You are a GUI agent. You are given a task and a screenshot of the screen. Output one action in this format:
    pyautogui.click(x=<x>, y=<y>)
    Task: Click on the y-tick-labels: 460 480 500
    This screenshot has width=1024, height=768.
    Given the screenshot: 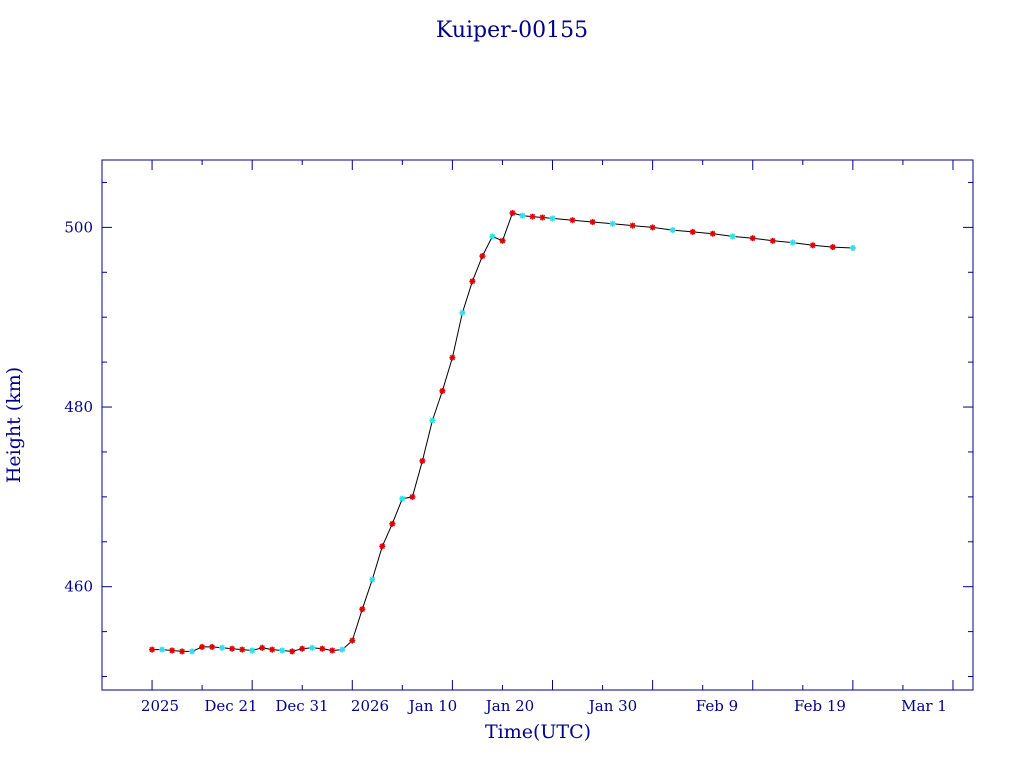 What is the action you would take?
    pyautogui.click(x=78, y=406)
    